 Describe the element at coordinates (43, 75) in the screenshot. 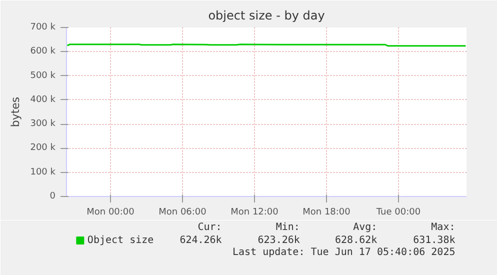

I see `y-tick-label: 500 k` at that location.